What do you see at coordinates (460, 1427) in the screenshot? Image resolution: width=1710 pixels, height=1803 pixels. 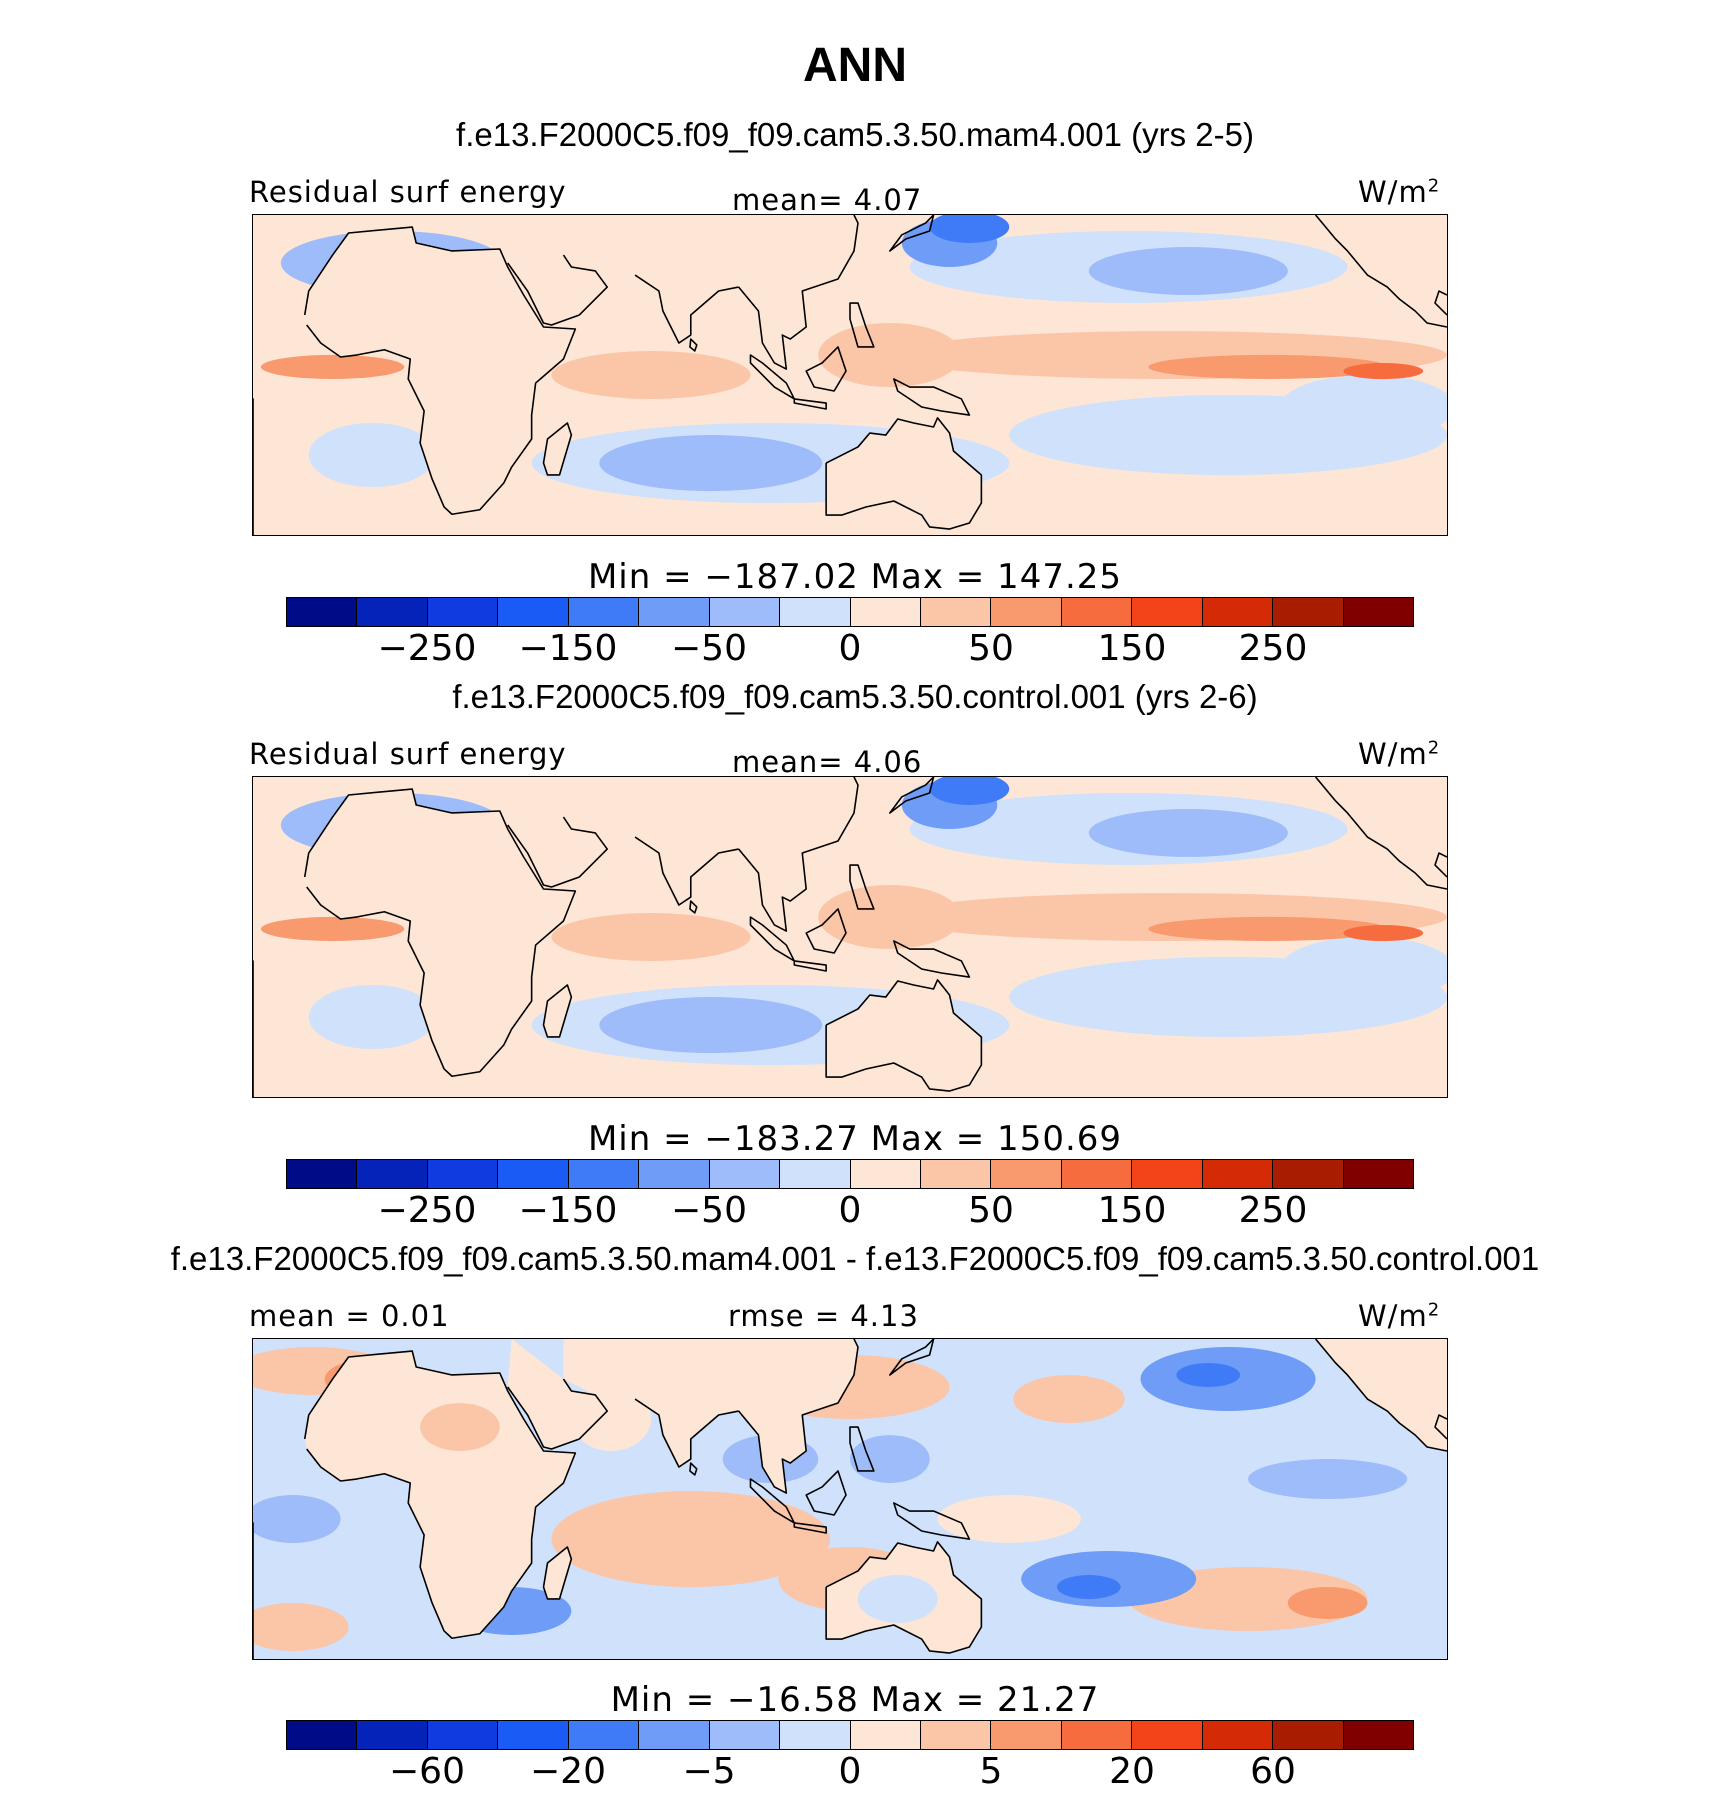 I see `africa-land-warm-anomaly` at bounding box center [460, 1427].